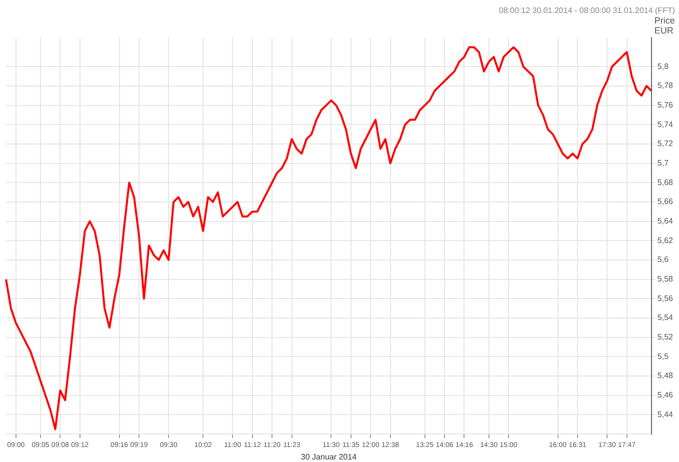 This screenshot has width=679, height=462. What do you see at coordinates (663, 163) in the screenshot?
I see `y-tick-label: 5,7` at bounding box center [663, 163].